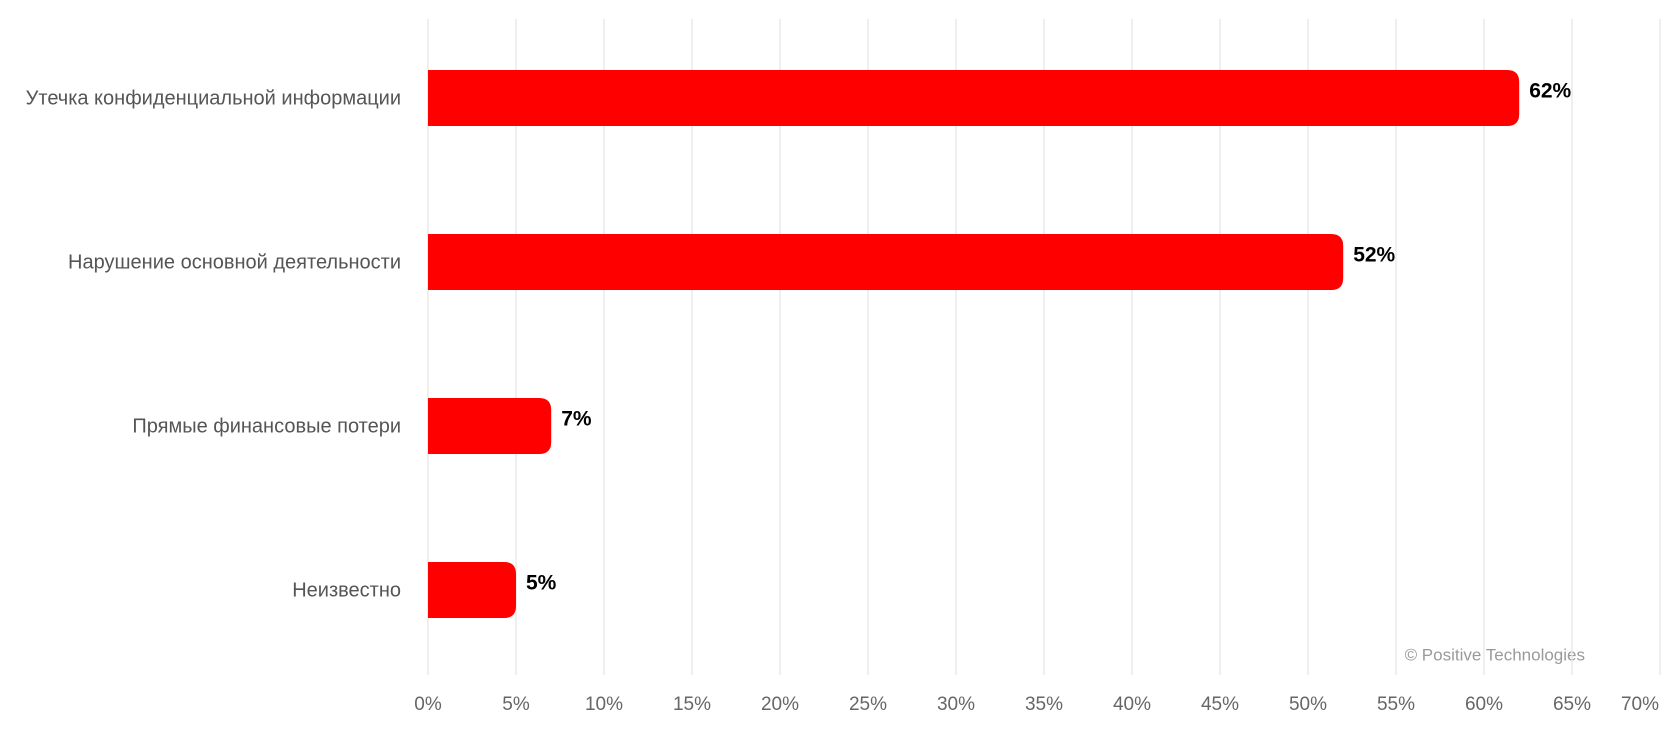  Describe the element at coordinates (1640, 704) in the screenshot. I see `x-tick-label: 70%` at that location.